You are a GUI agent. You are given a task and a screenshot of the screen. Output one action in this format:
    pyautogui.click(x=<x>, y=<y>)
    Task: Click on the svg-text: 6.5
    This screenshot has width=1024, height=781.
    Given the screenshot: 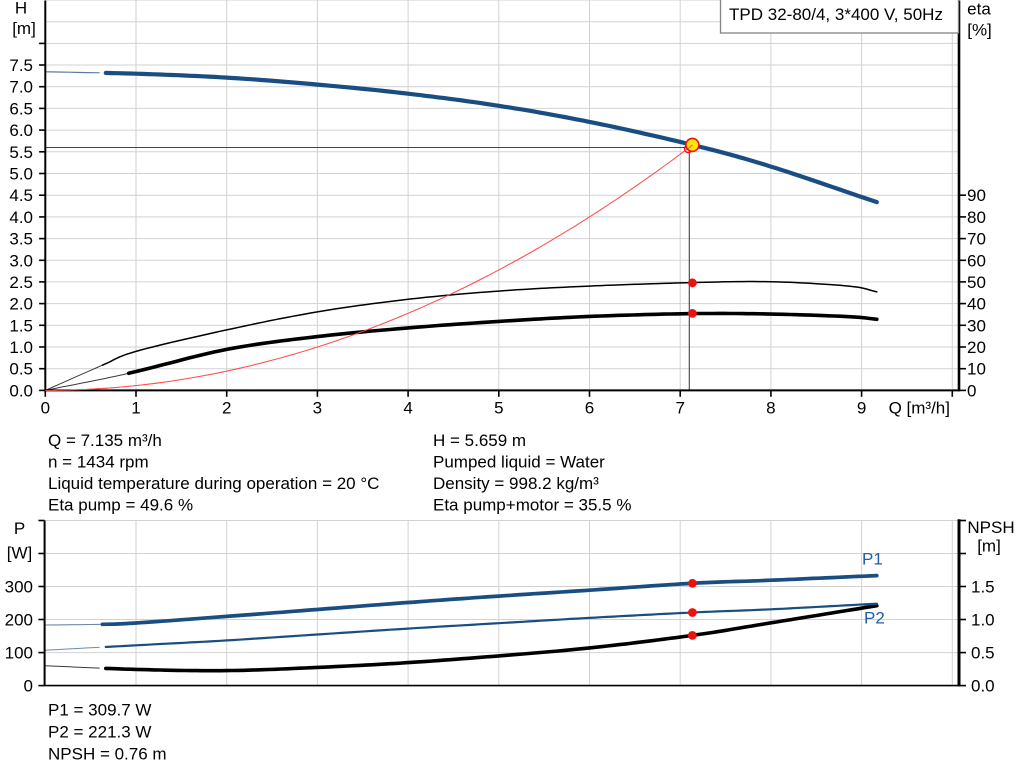 What is the action you would take?
    pyautogui.click(x=21, y=108)
    